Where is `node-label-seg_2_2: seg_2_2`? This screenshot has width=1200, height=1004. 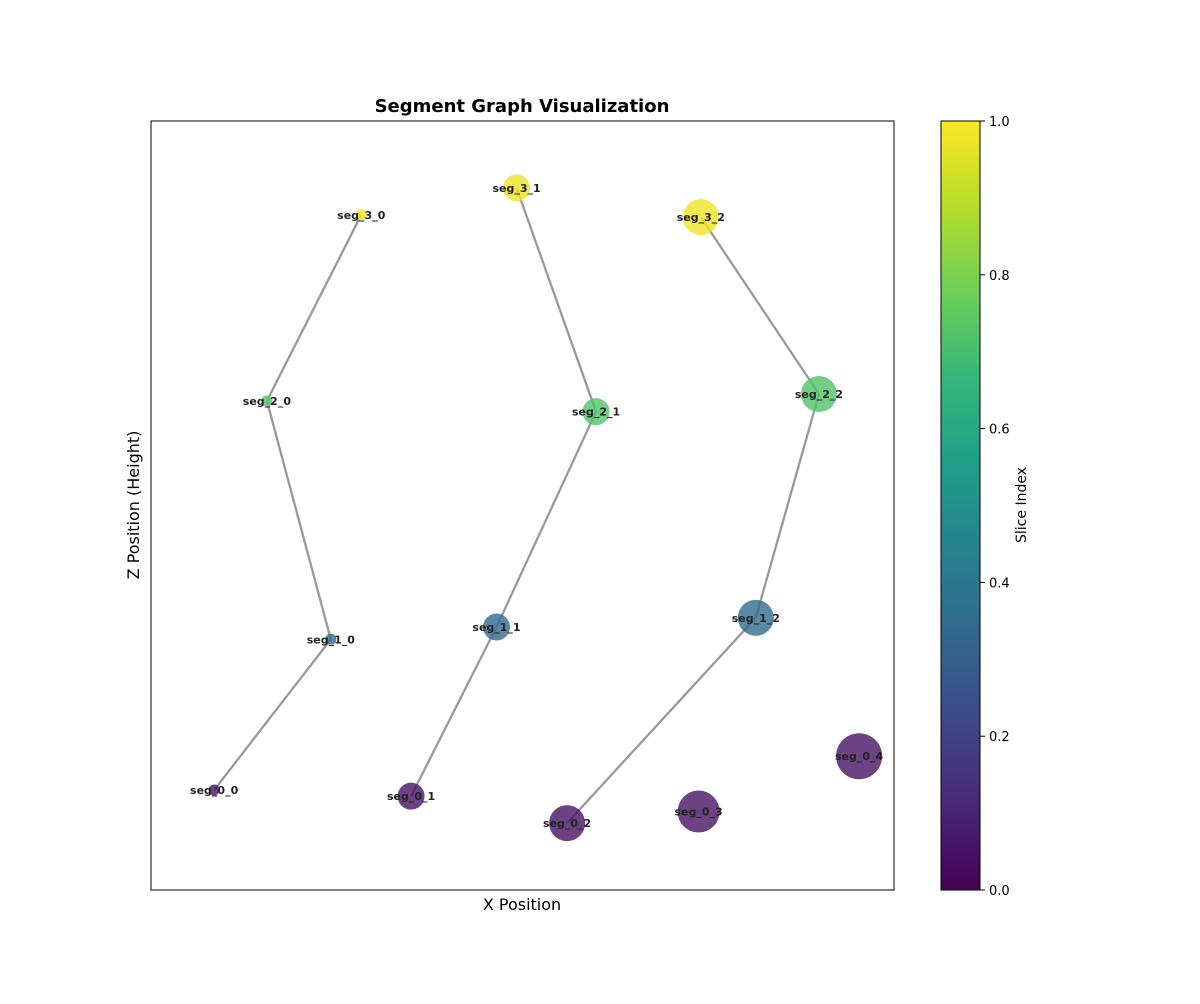 node-label-seg_2_2: seg_2_2 is located at coordinates (819, 394).